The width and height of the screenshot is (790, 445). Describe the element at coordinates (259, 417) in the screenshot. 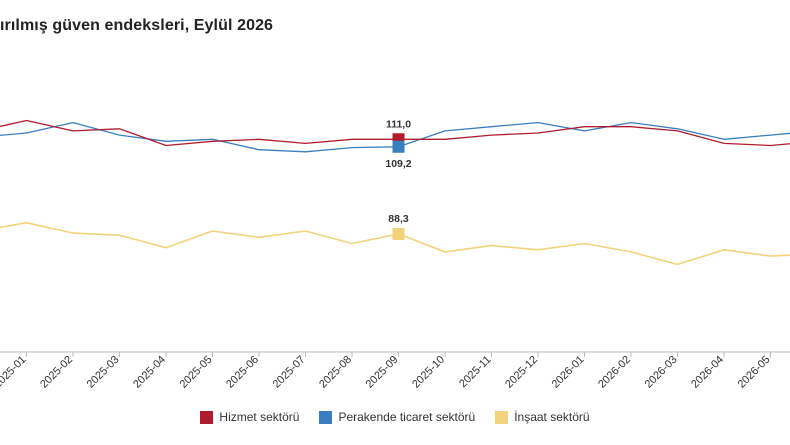

I see `legend-label: Hizmet sektörü` at that location.